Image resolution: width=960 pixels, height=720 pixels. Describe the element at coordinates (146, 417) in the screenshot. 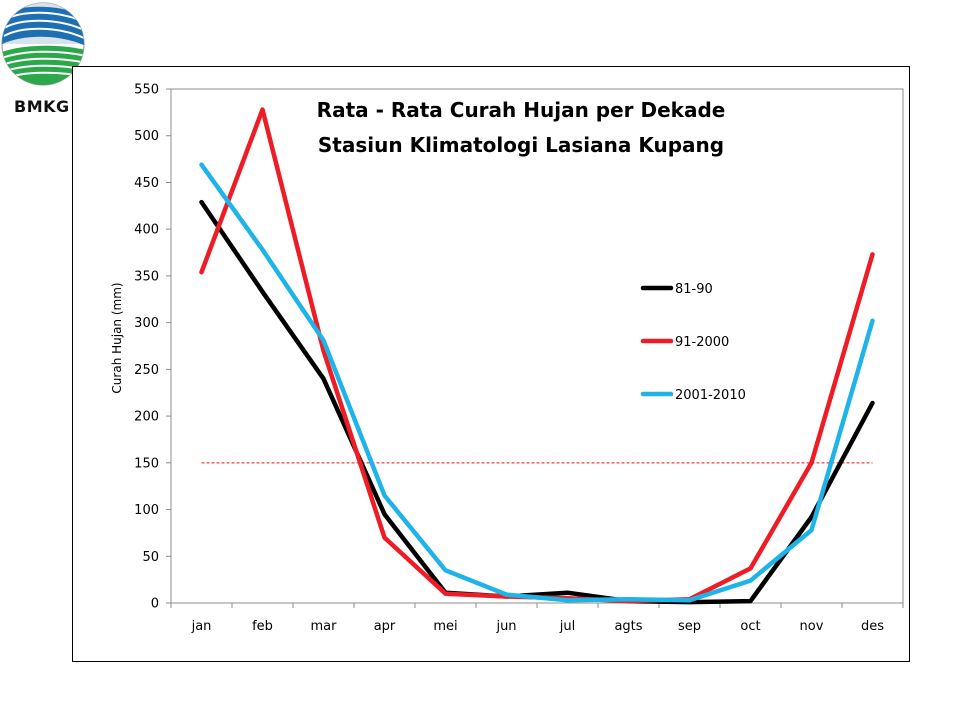

I see `y-tick-label: 200` at that location.